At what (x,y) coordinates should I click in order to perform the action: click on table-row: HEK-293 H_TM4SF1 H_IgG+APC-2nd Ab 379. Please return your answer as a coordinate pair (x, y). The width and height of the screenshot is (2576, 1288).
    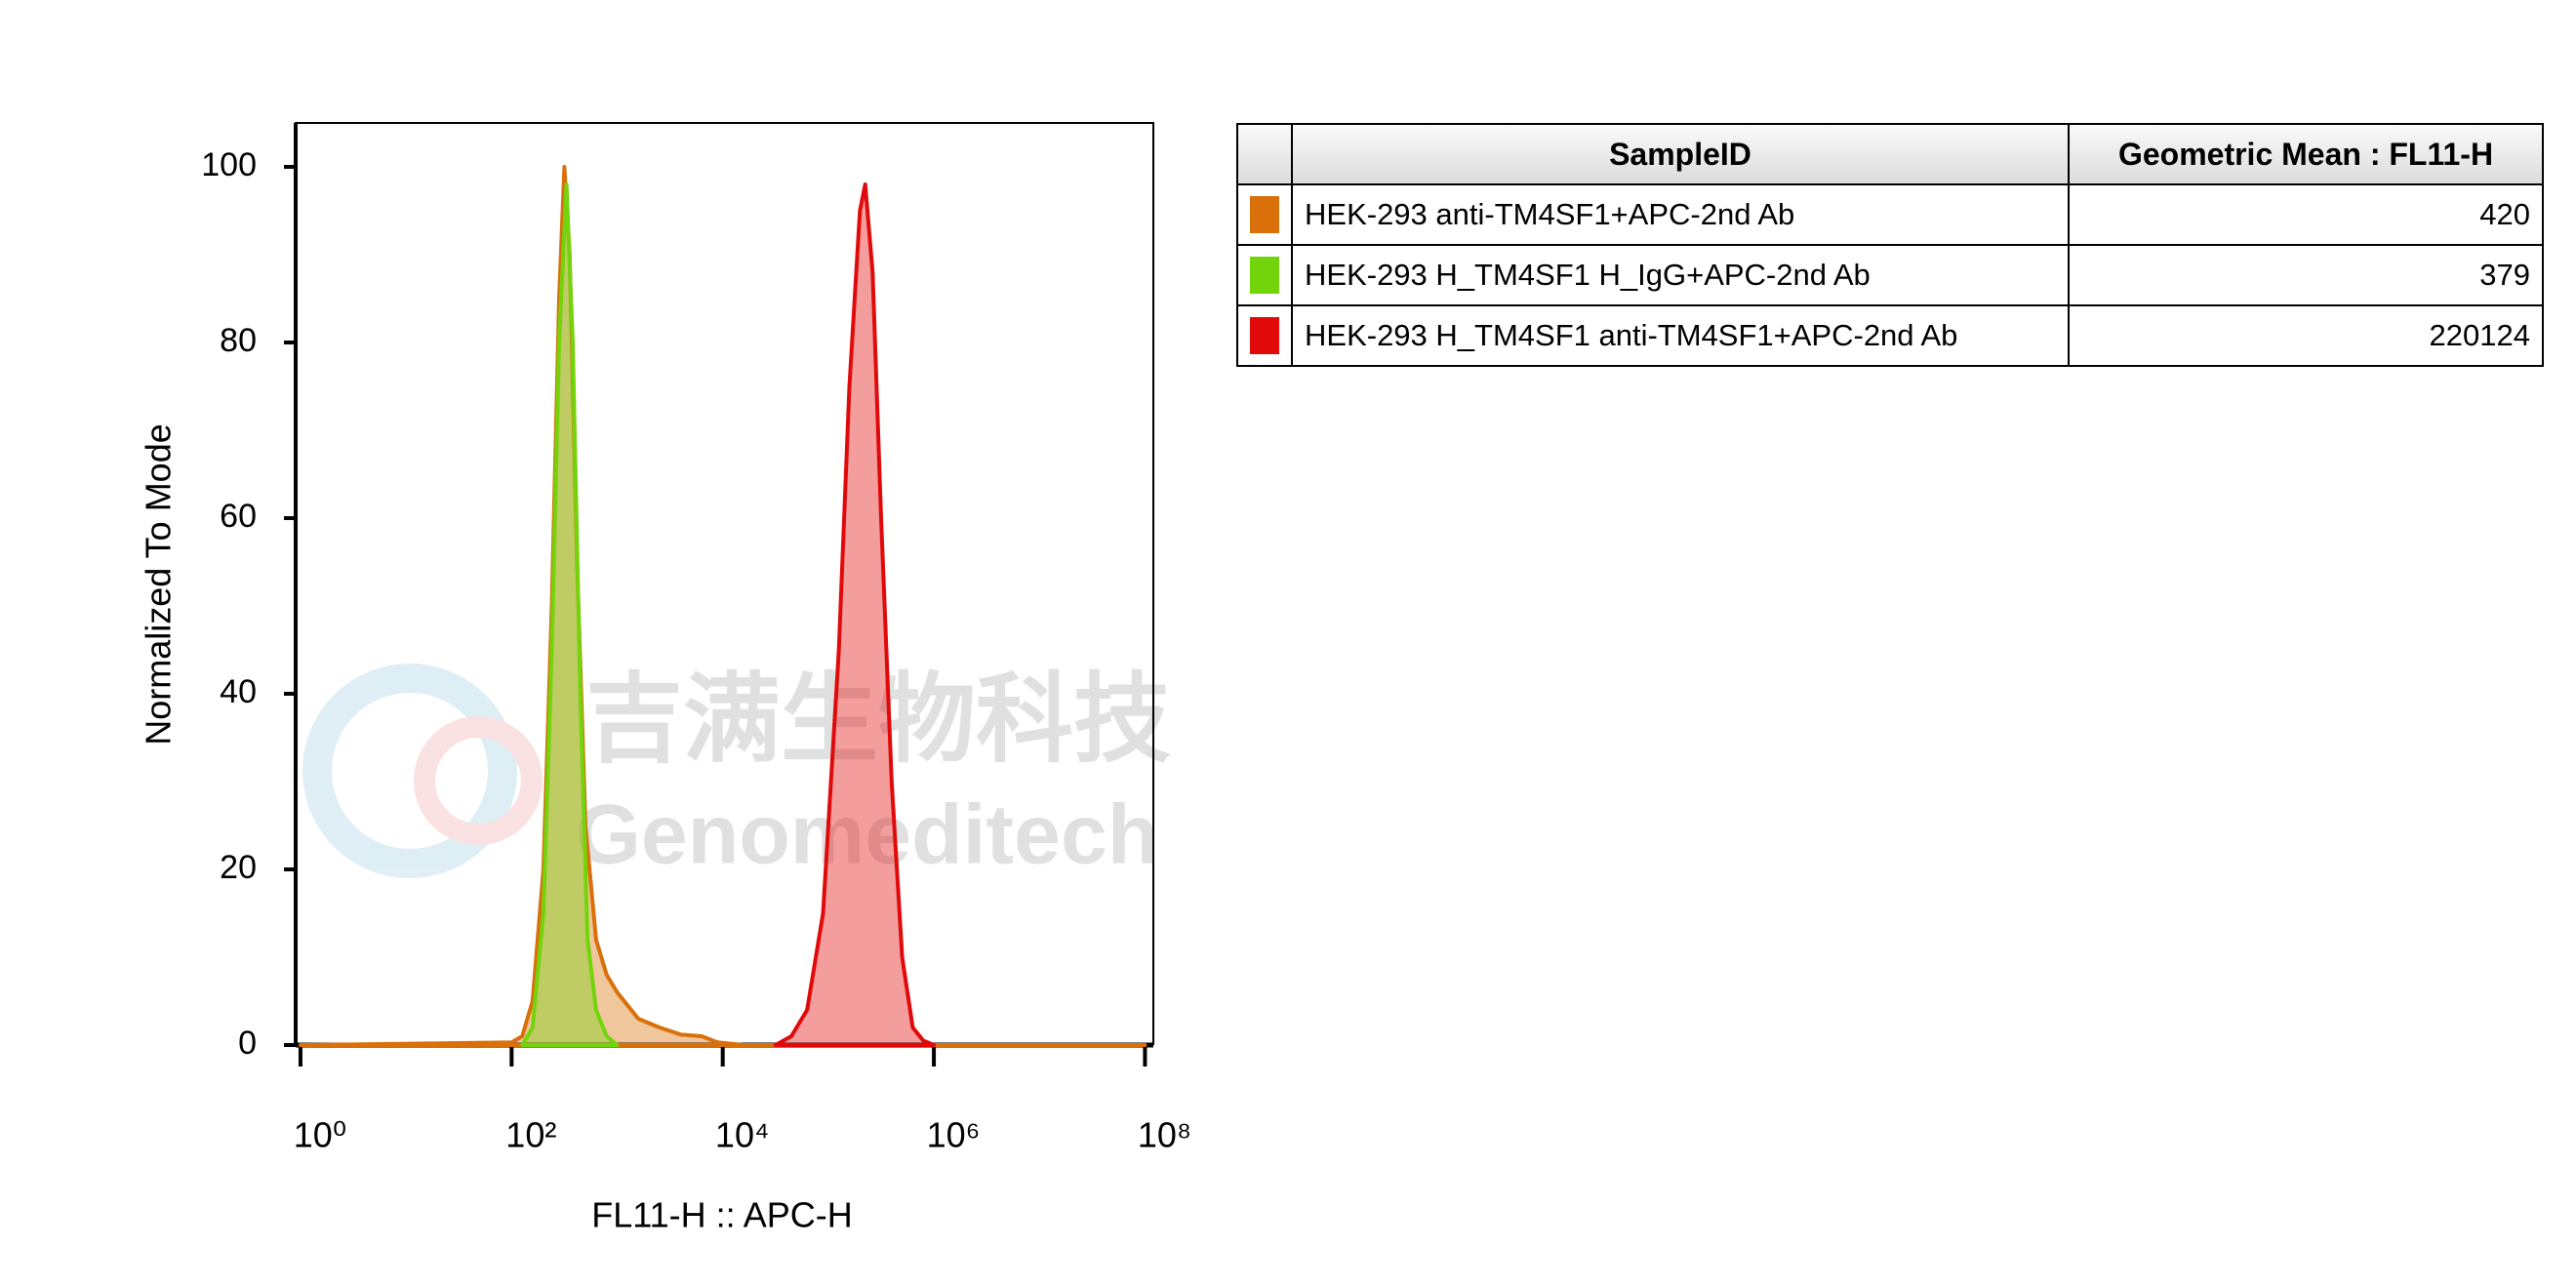
    Looking at the image, I should click on (1890, 275).